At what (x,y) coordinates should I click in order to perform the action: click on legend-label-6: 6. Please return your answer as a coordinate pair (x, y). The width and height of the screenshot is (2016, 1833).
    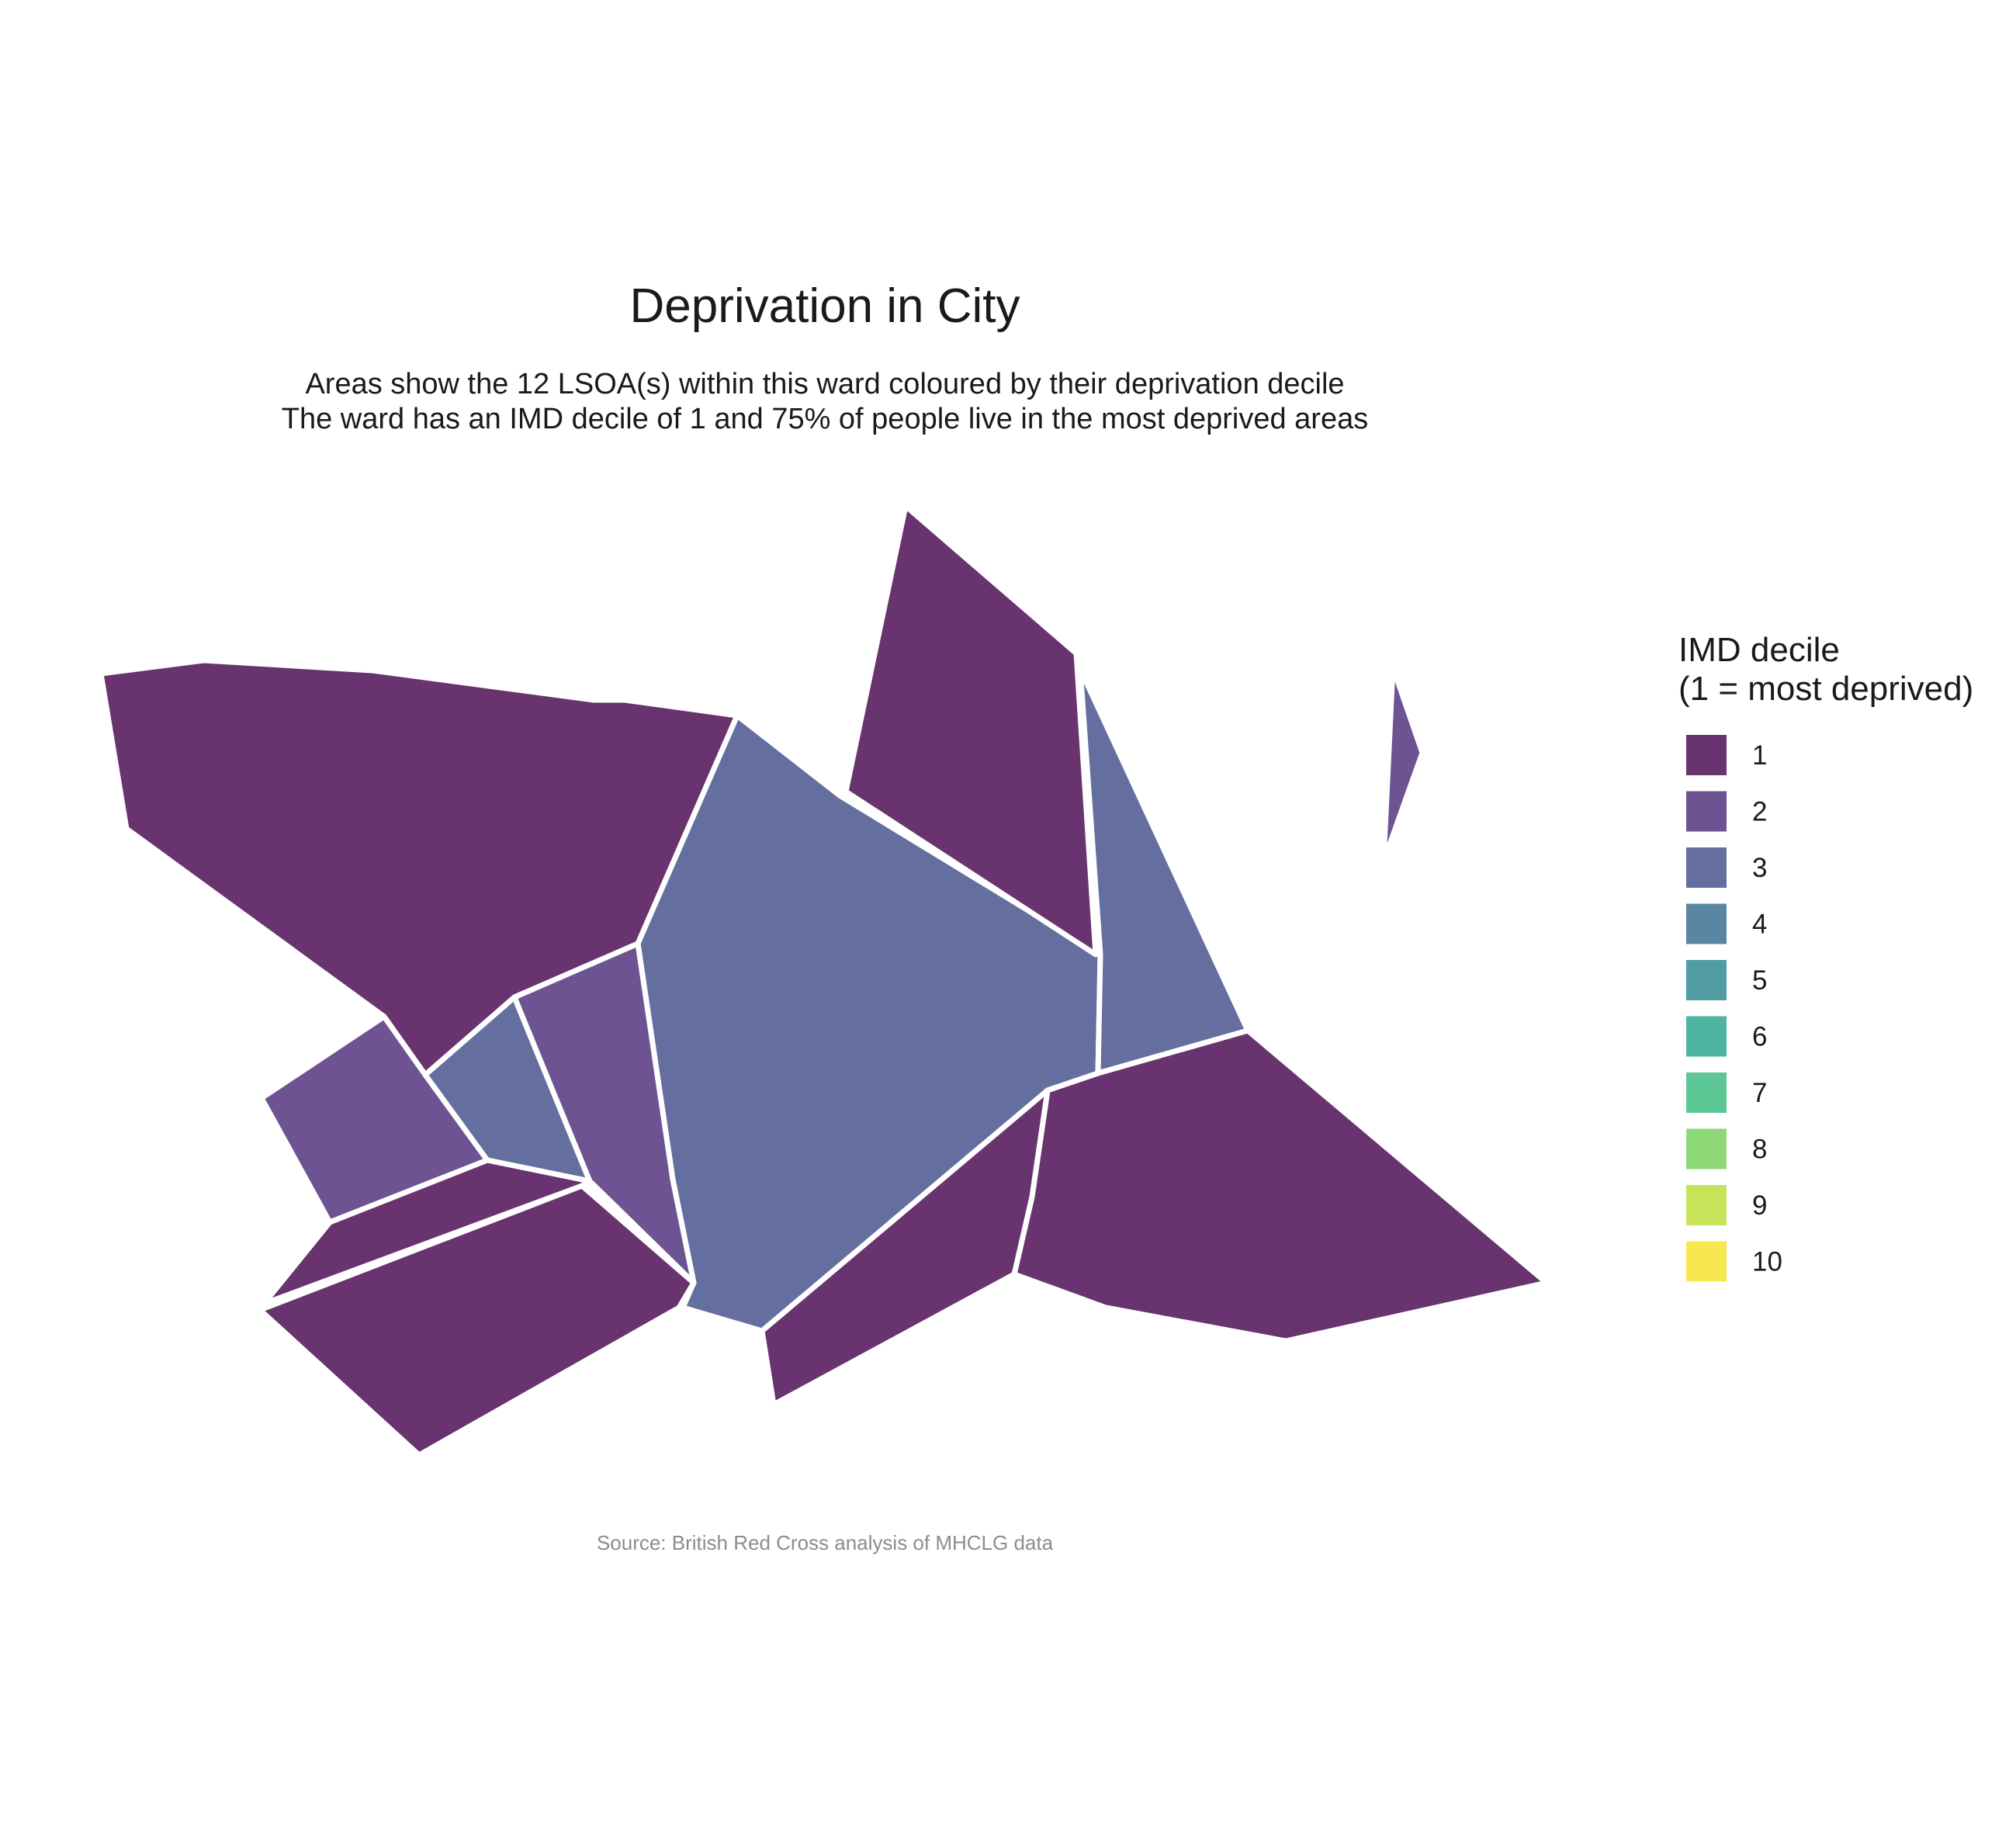
    Looking at the image, I should click on (1760, 1037).